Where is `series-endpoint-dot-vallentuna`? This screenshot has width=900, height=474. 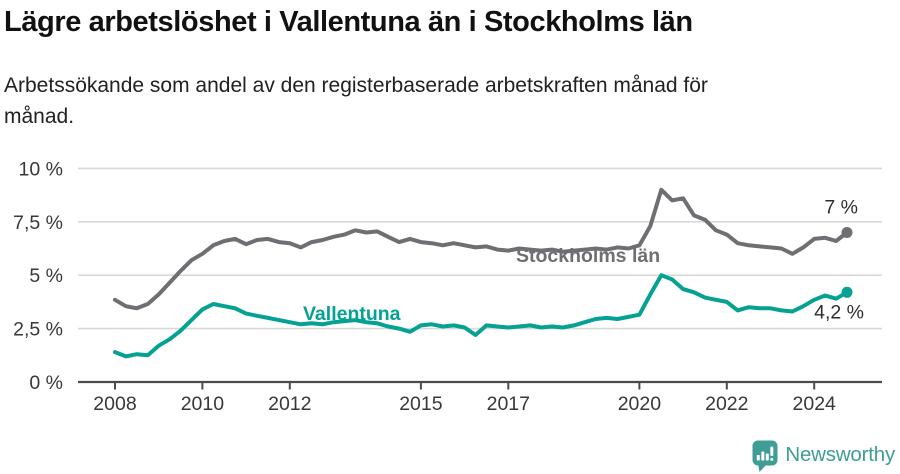 series-endpoint-dot-vallentuna is located at coordinates (847, 292).